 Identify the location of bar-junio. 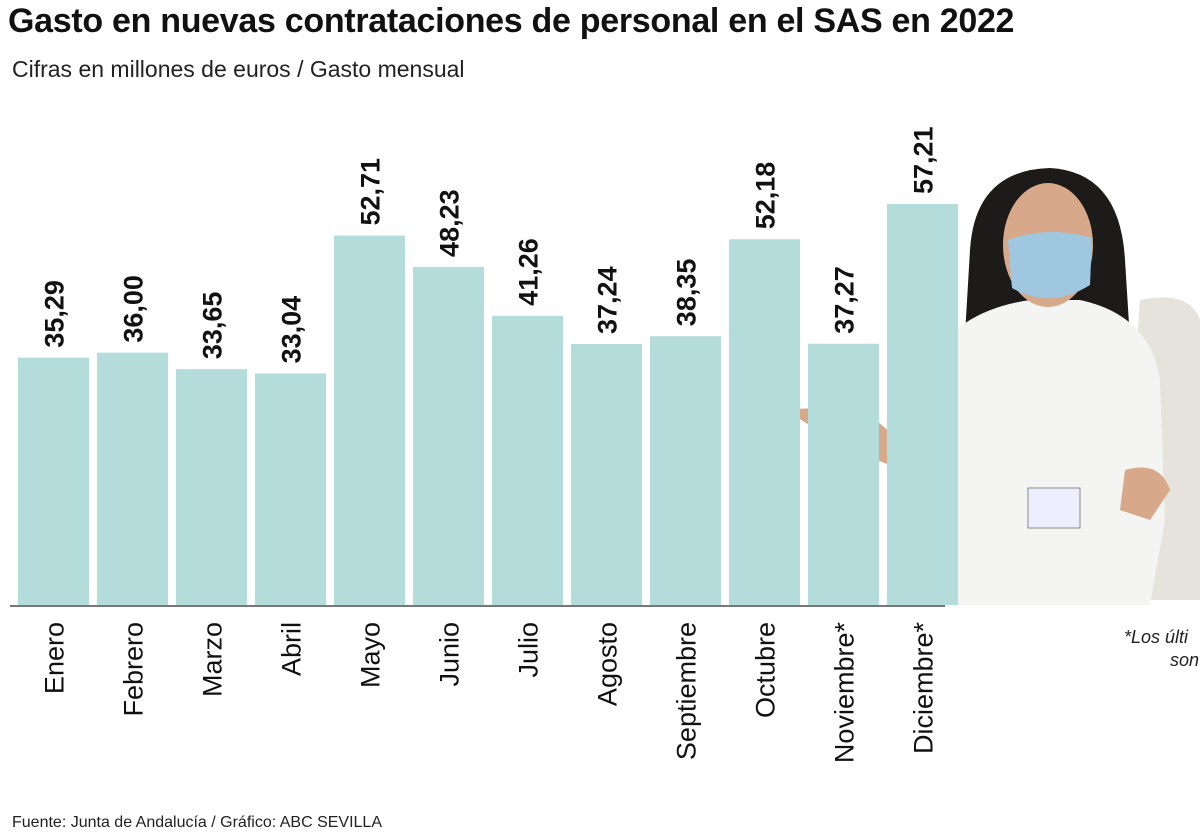
(448, 435).